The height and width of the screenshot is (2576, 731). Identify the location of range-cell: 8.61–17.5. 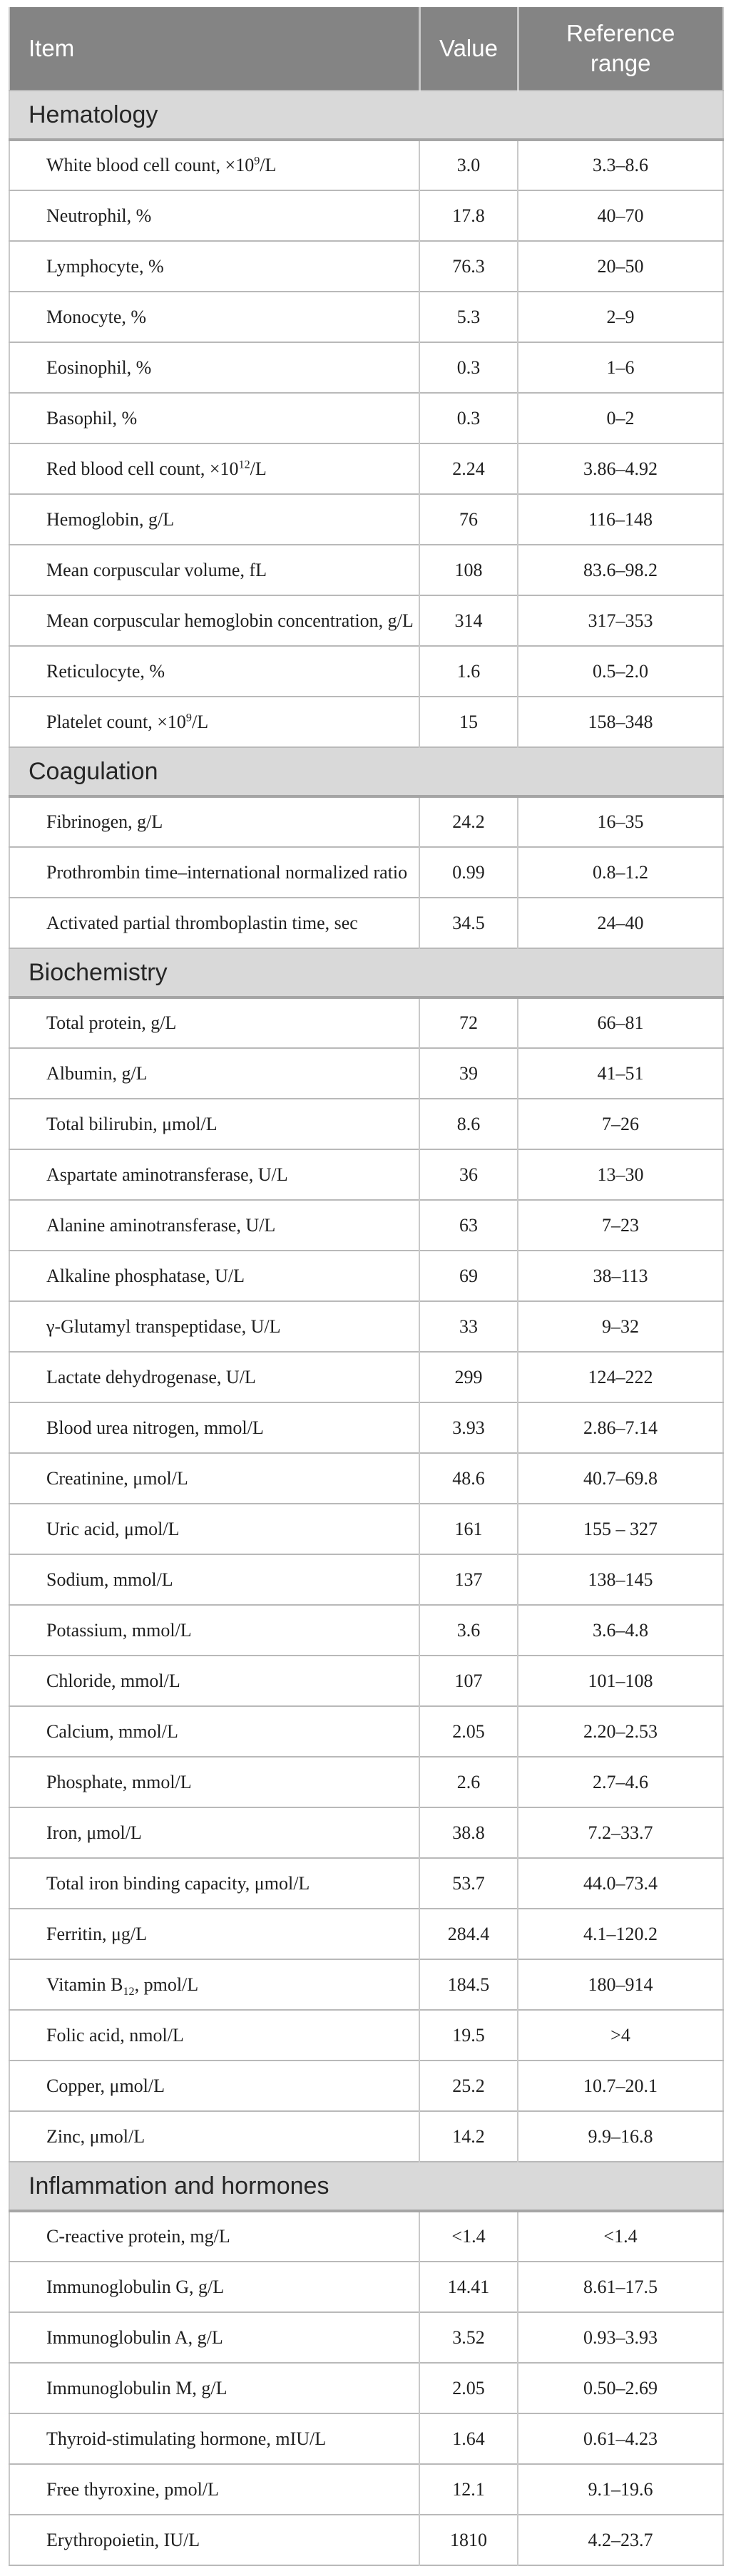
(620, 2286).